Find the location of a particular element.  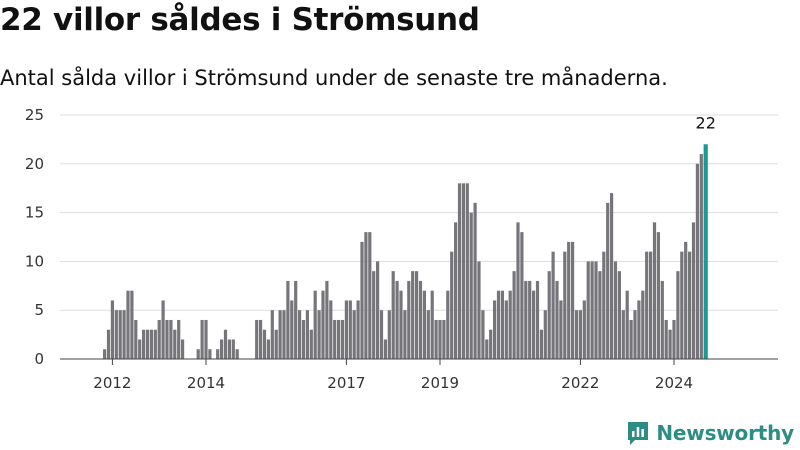

brand-name: Newsworthy is located at coordinates (725, 433).